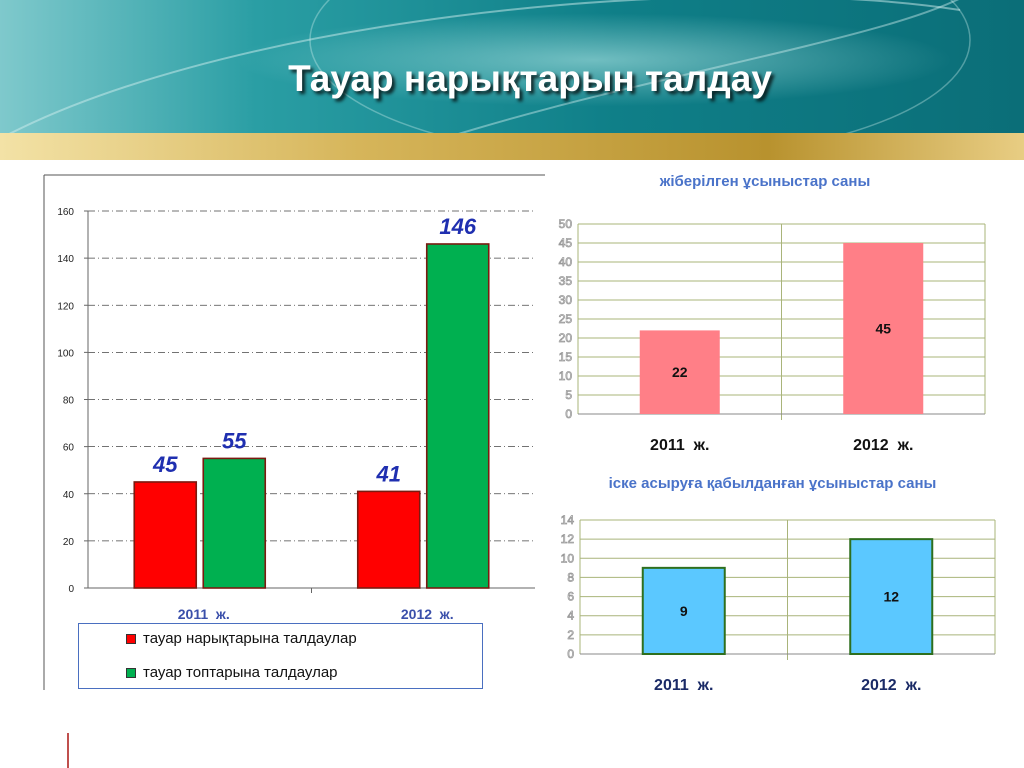 The width and height of the screenshot is (1024, 768). What do you see at coordinates (566, 300) in the screenshot?
I see `y-tick-label: 30` at bounding box center [566, 300].